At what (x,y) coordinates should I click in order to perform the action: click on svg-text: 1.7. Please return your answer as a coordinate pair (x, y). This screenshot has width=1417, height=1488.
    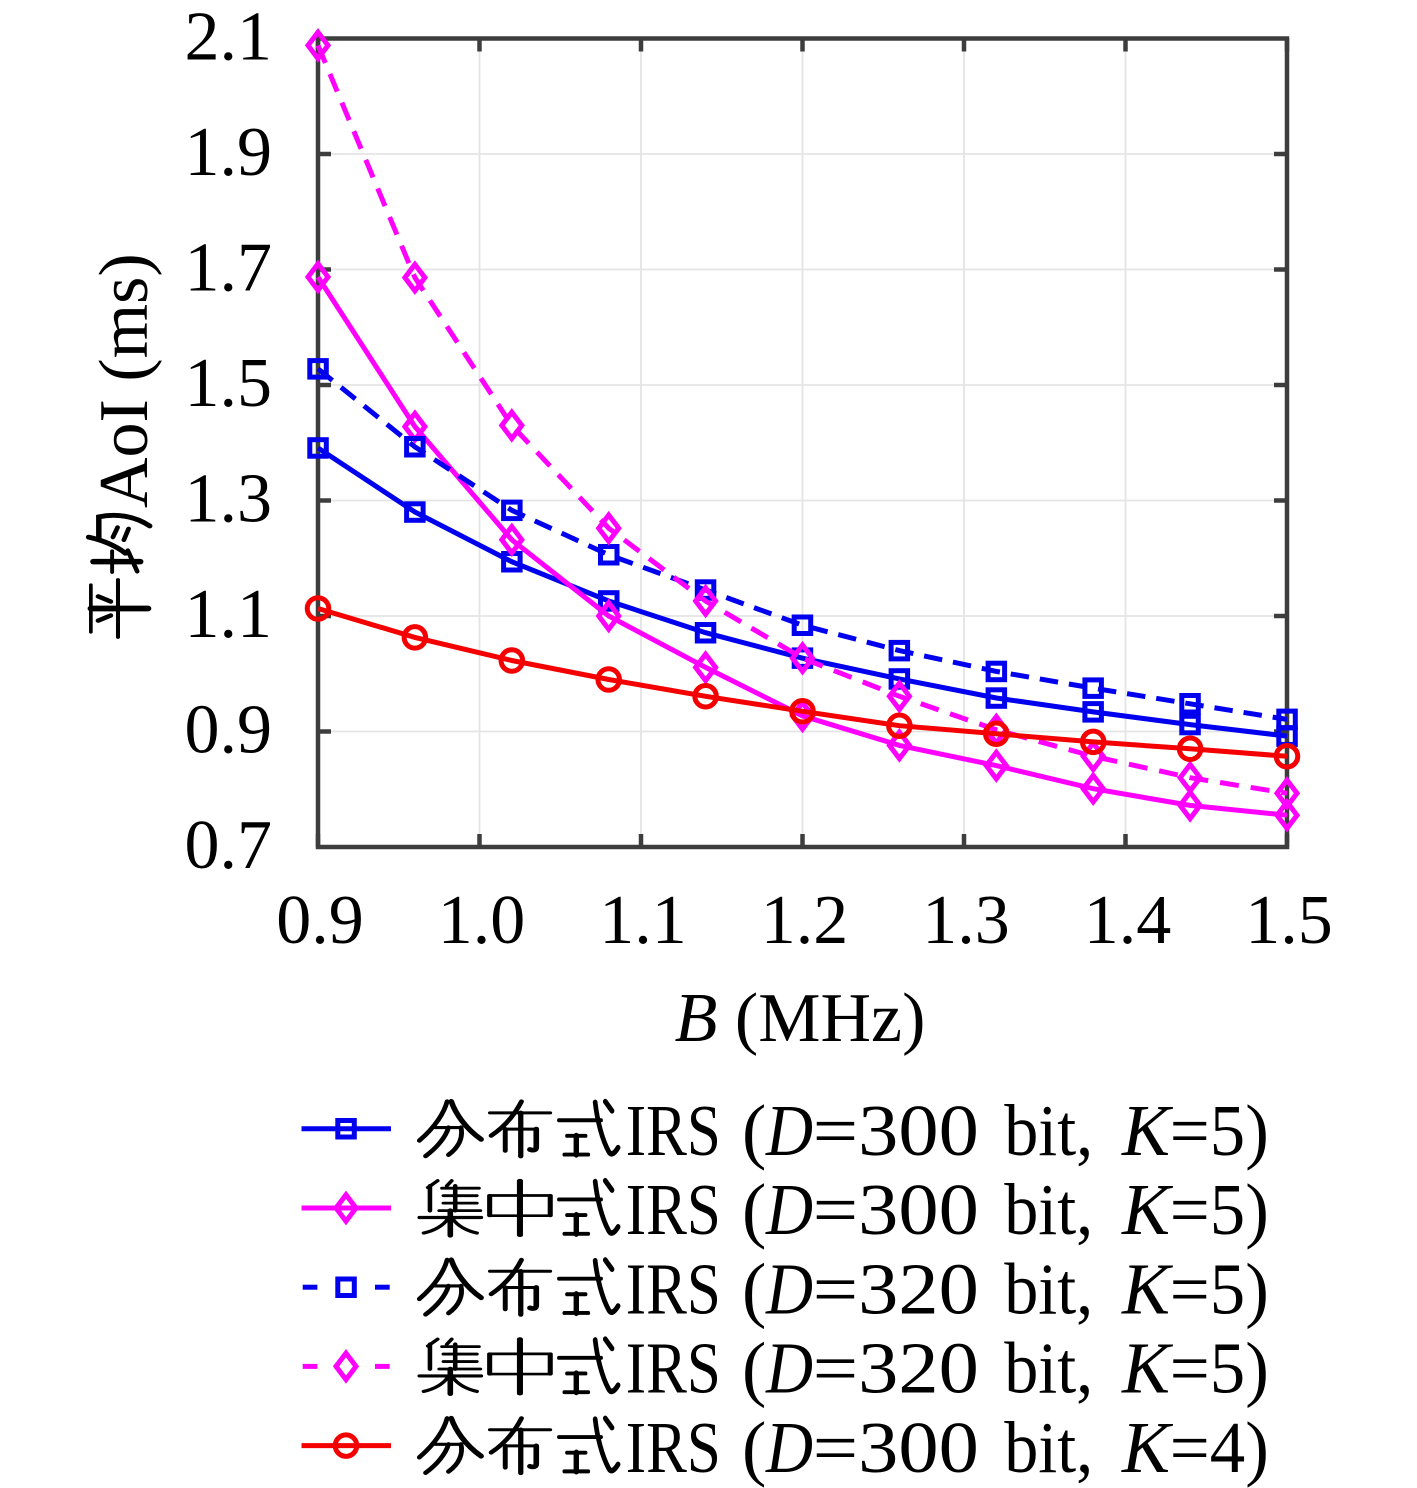
    Looking at the image, I should click on (229, 268).